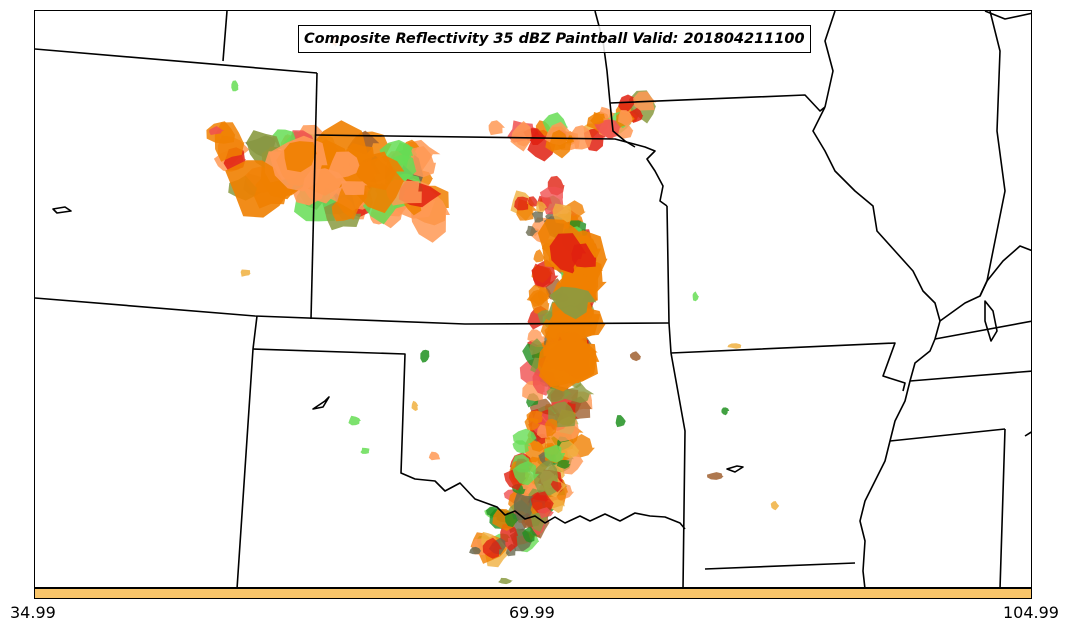 This screenshot has height=633, width=1070. I want to click on colorbar-tick-label: 69.99, so click(532, 612).